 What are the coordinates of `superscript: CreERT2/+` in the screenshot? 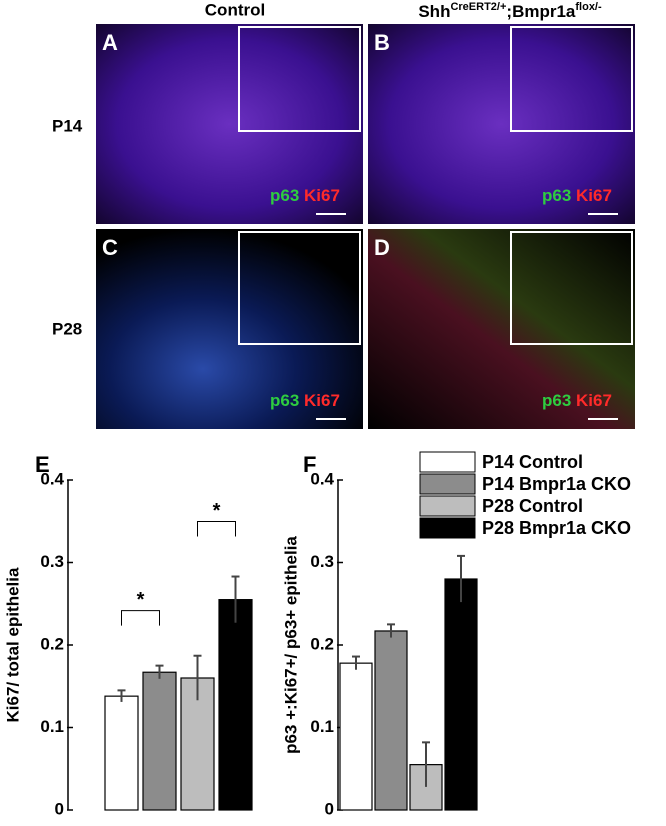 It's located at (478, 7).